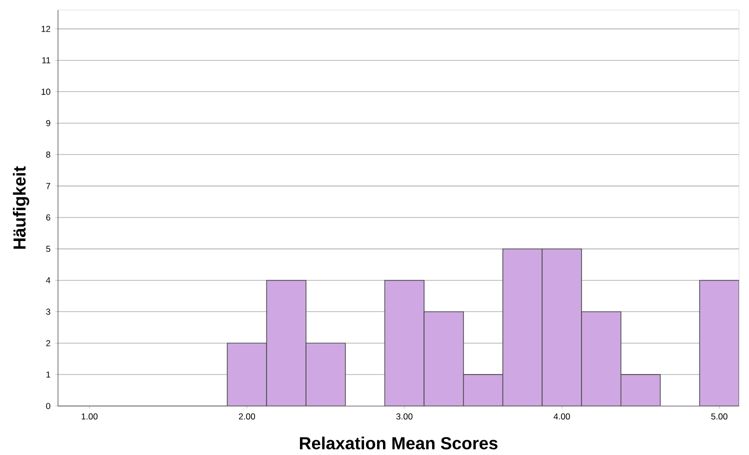 The image size is (749, 455). Describe the element at coordinates (562, 416) in the screenshot. I see `x-tick-label: 4.00` at that location.